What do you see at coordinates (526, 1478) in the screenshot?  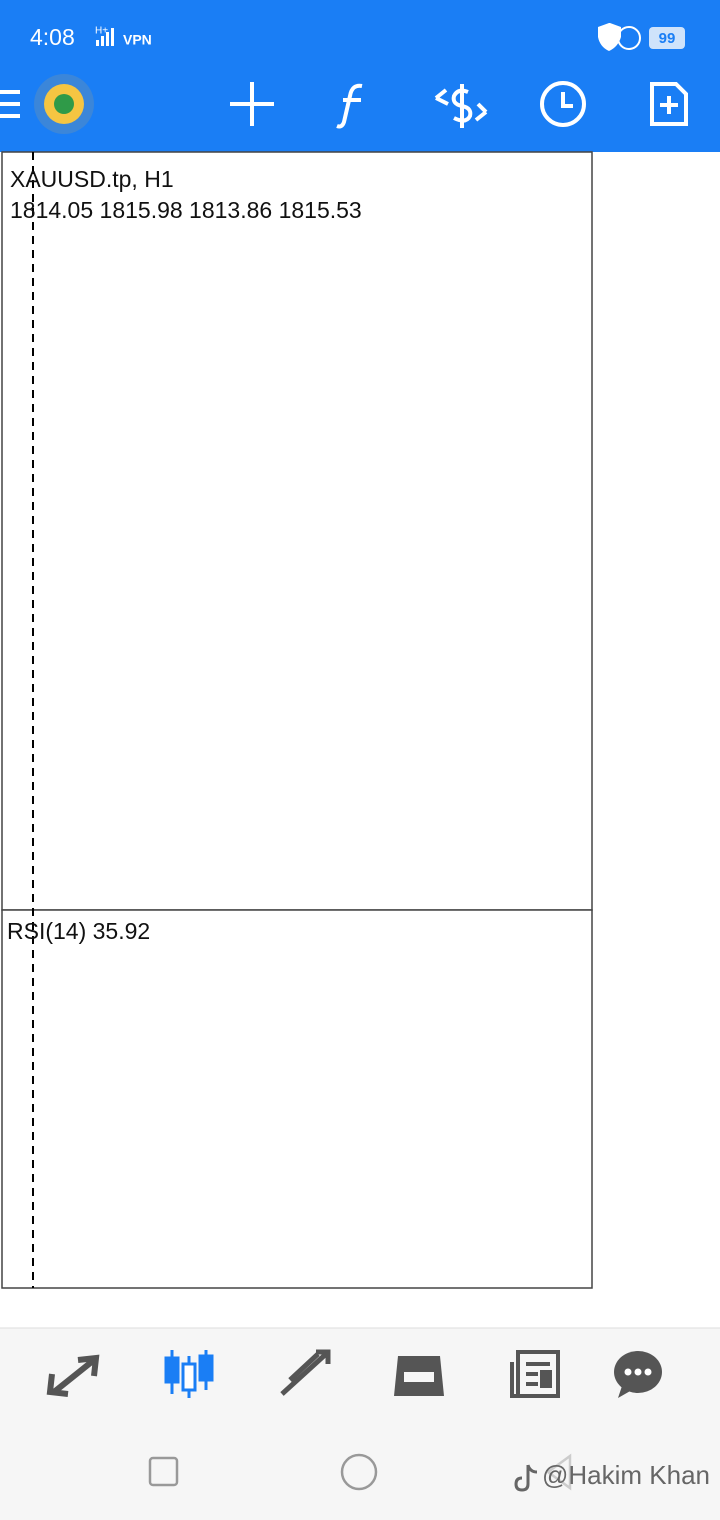 I see `watermark-logo` at bounding box center [526, 1478].